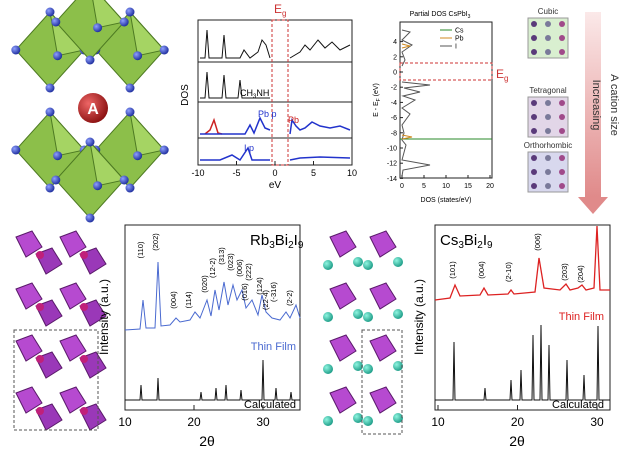 This screenshot has width=621, height=454. What do you see at coordinates (248, 272) in the screenshot?
I see `peak-label: (222)` at bounding box center [248, 272].